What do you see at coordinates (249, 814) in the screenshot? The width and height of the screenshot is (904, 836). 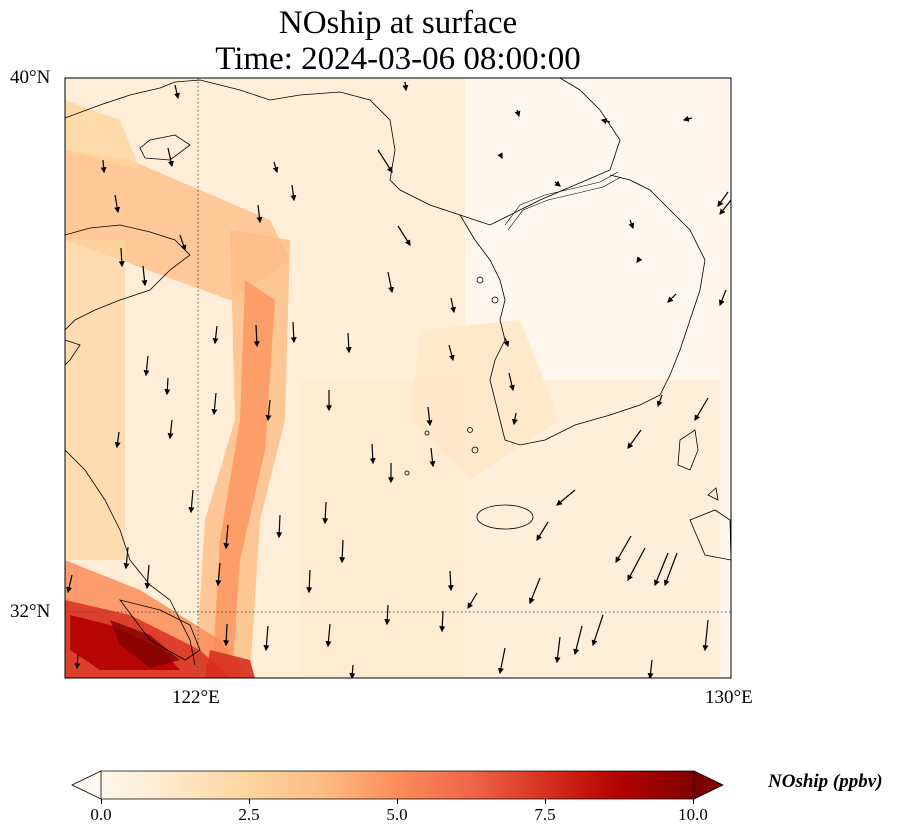 I see `colorbar-tick-label: 2.5` at bounding box center [249, 814].